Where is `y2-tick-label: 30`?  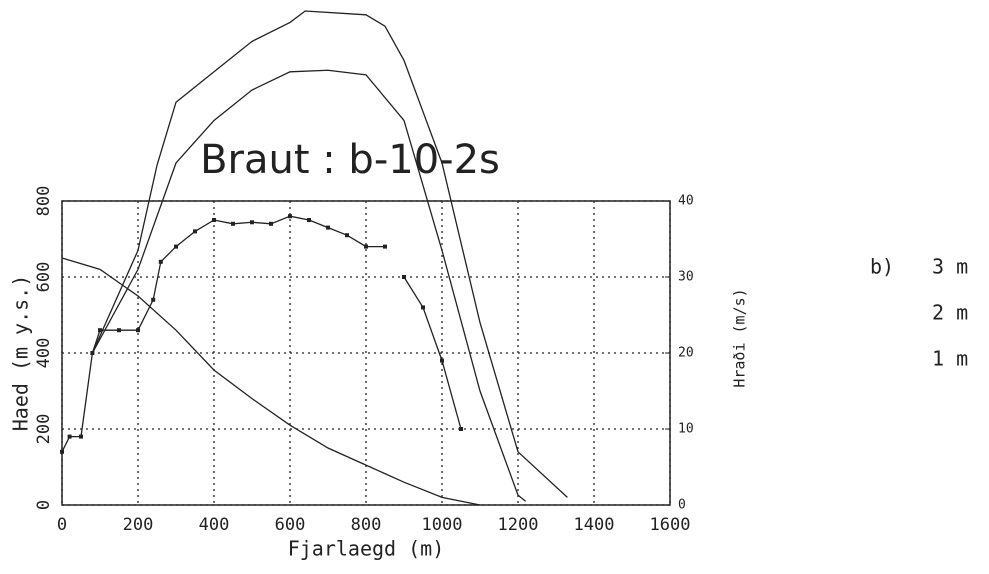
y2-tick-label: 30 is located at coordinates (686, 277).